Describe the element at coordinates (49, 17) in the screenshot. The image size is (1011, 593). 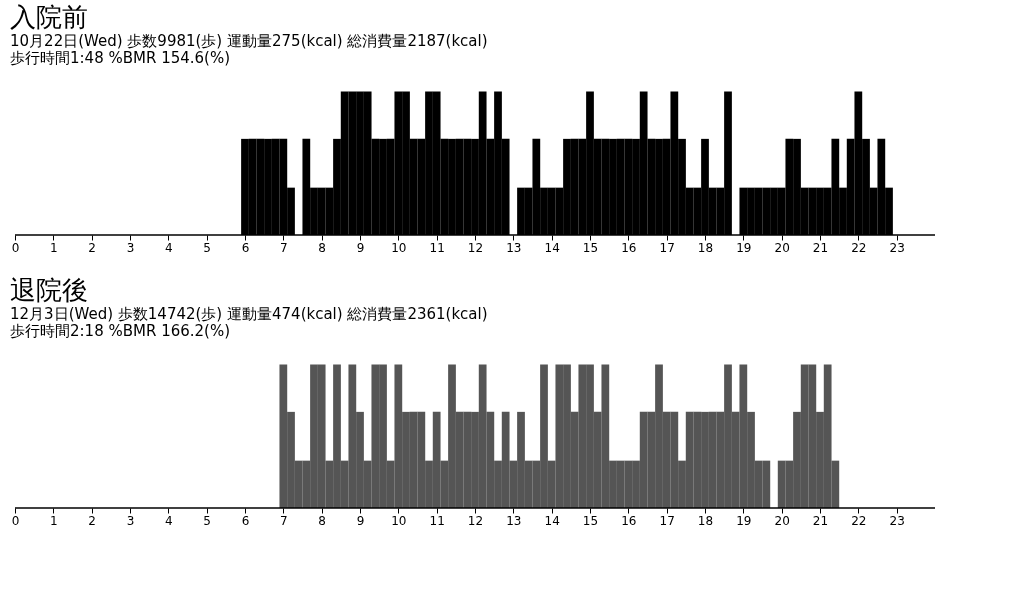
I see `chart-title: 入院前` at that location.